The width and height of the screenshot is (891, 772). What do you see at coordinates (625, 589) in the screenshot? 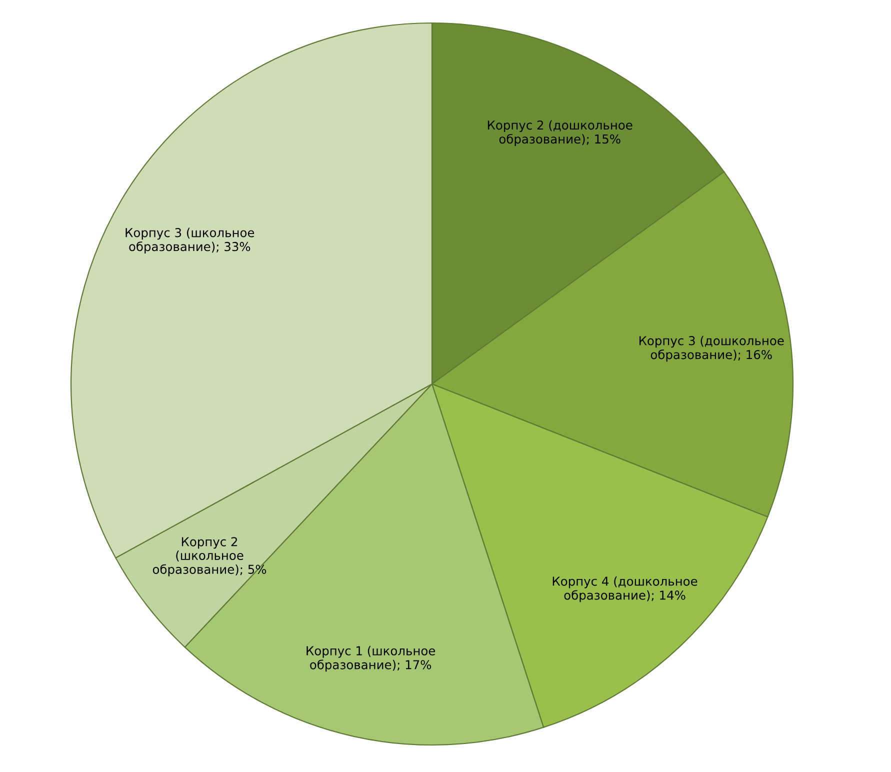
I see `slice-label: Корпус 4 (дошкольное образование); 14%` at bounding box center [625, 589].